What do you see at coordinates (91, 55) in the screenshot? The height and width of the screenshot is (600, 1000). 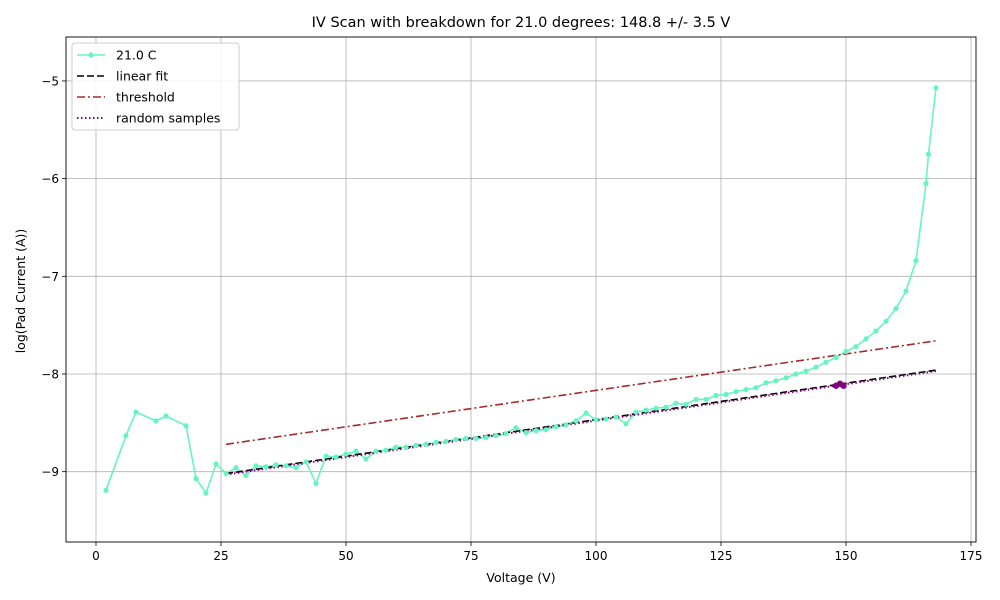 I see `legend-marker` at bounding box center [91, 55].